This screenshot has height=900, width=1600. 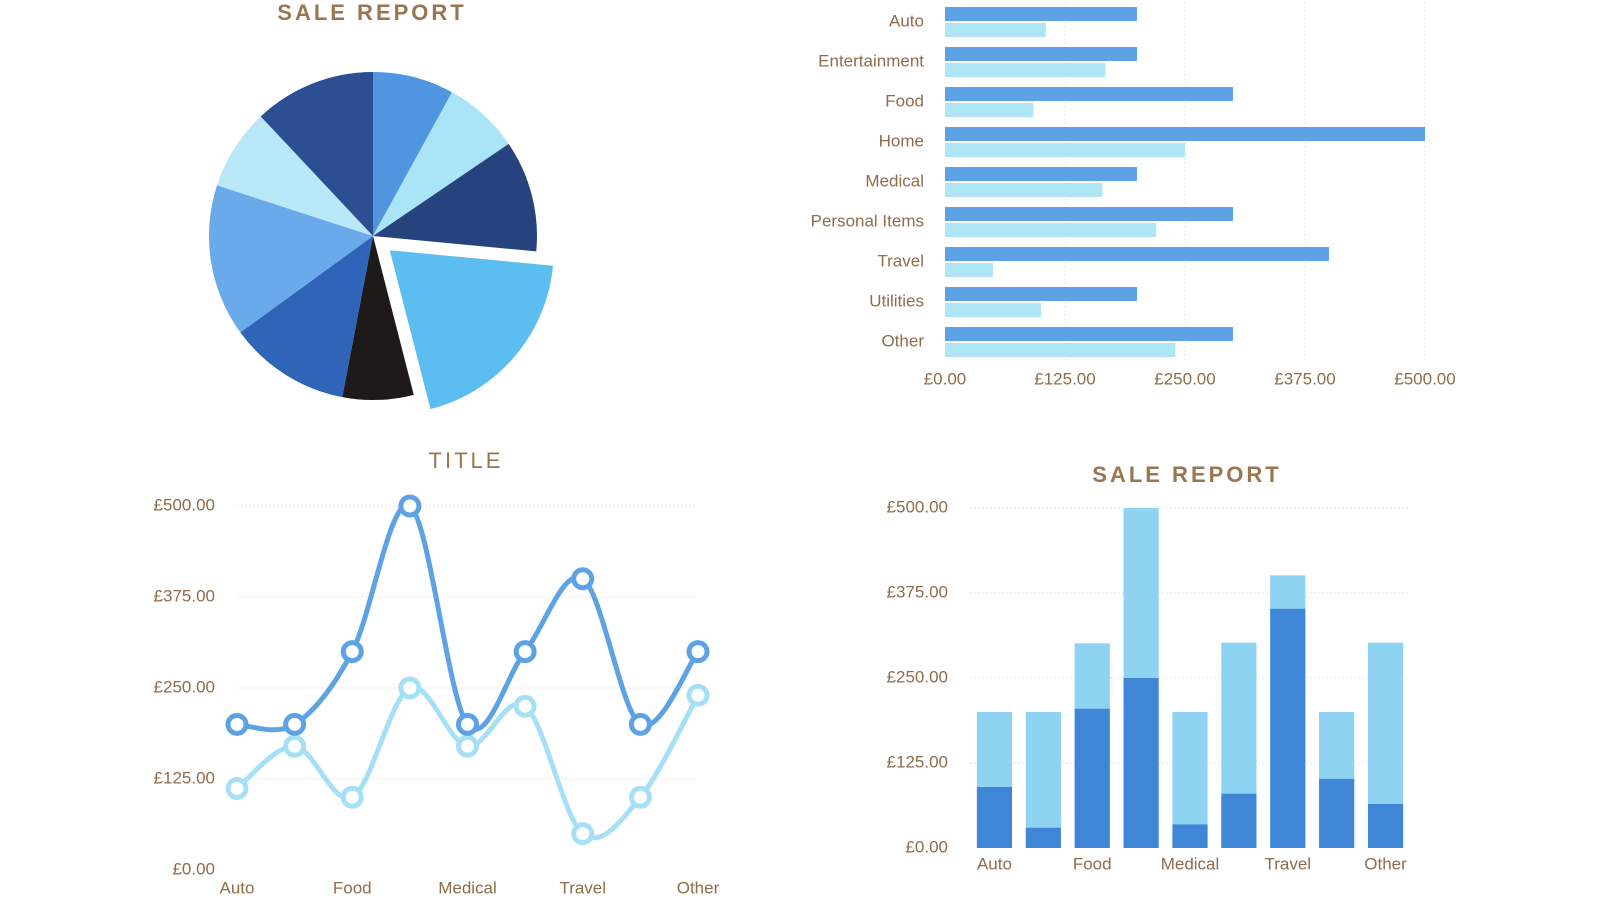 What do you see at coordinates (871, 60) in the screenshot?
I see `y-tick-label: Entertainment` at bounding box center [871, 60].